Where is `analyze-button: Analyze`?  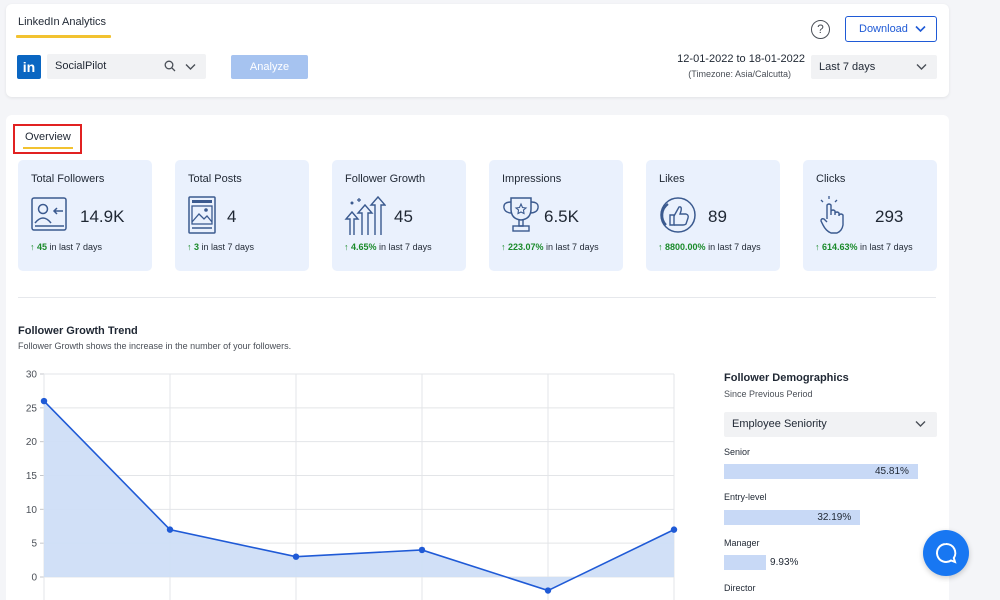
analyze-button: Analyze is located at coordinates (269, 67).